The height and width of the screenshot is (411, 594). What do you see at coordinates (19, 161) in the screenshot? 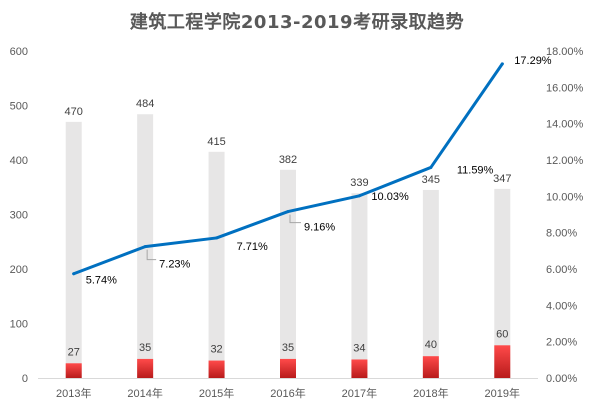
I see `left-axis-tick-label: 400` at bounding box center [19, 161].